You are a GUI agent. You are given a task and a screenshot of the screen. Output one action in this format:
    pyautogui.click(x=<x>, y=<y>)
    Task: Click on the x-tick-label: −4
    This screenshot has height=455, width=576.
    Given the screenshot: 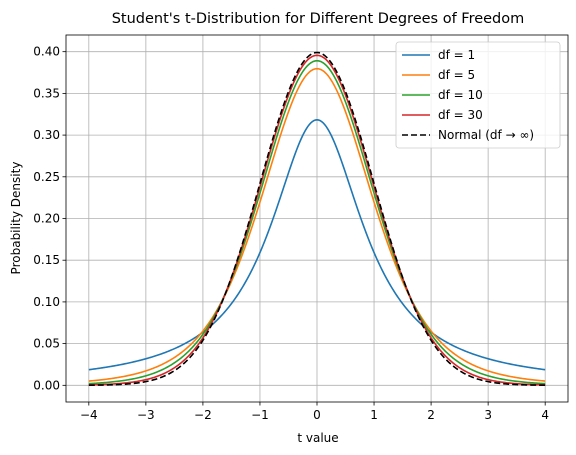 What is the action you would take?
    pyautogui.click(x=89, y=415)
    